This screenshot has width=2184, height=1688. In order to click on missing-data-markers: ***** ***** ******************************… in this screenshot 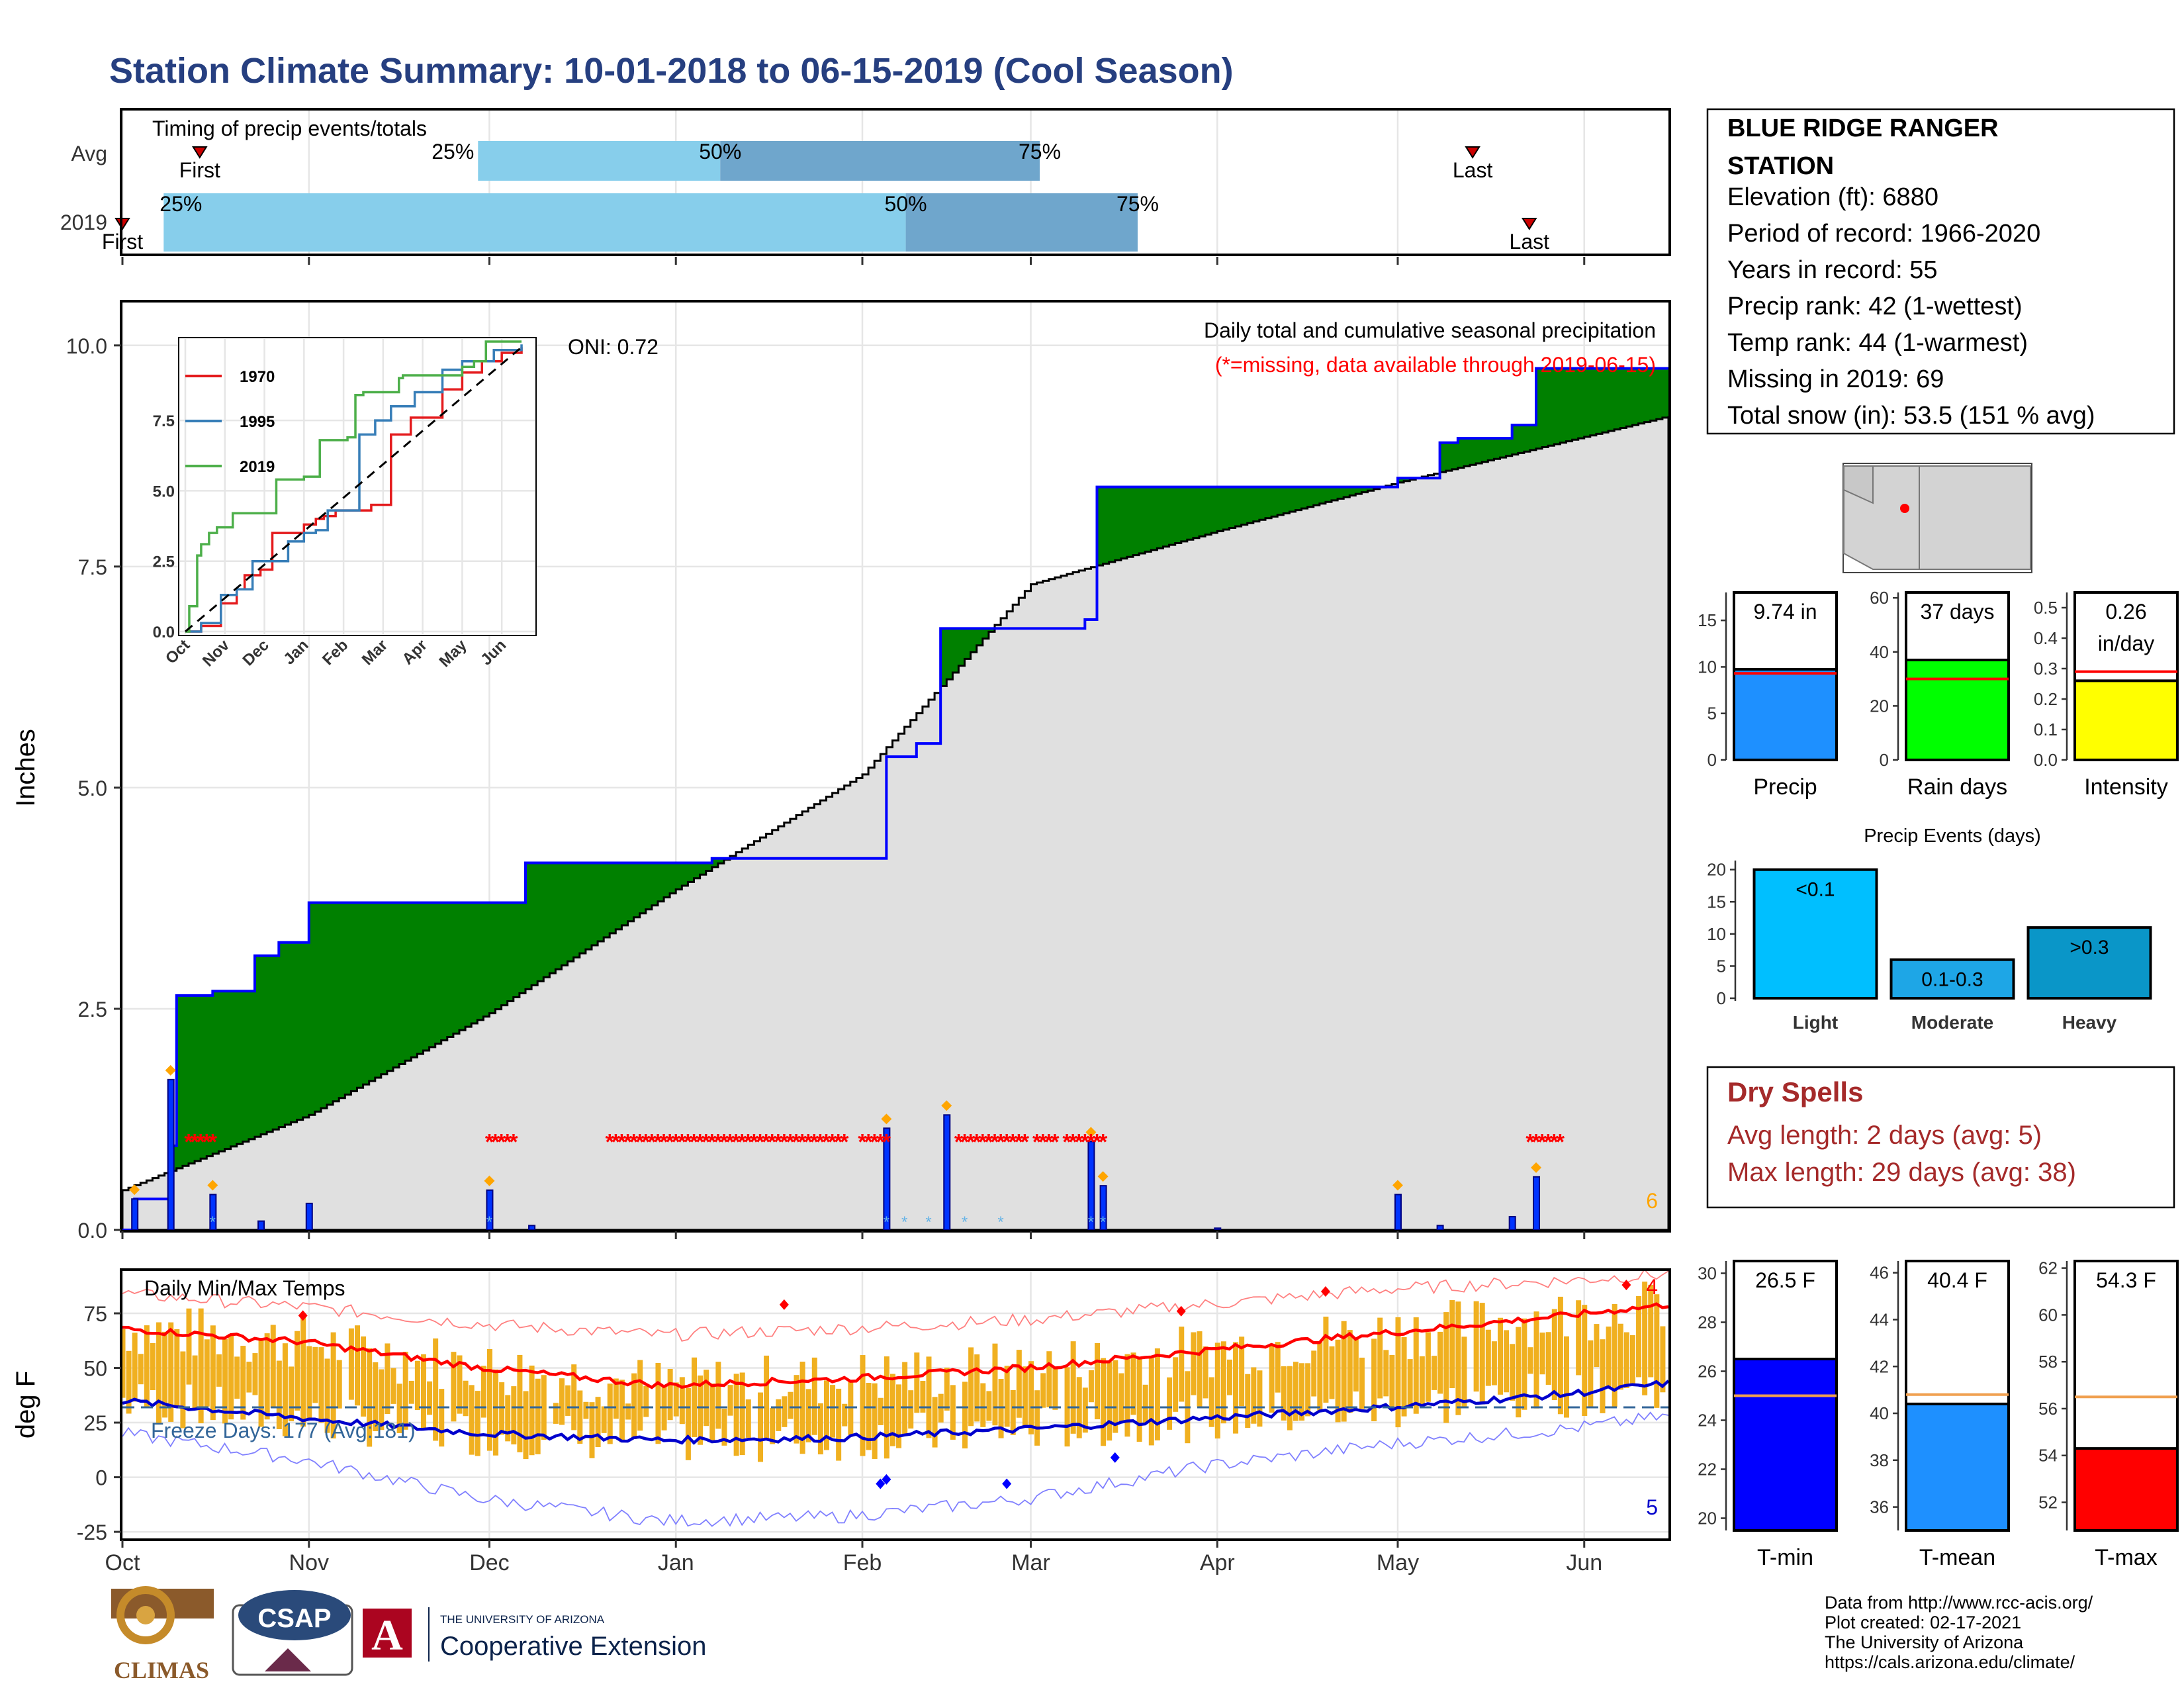, I will do `click(874, 1141)`.